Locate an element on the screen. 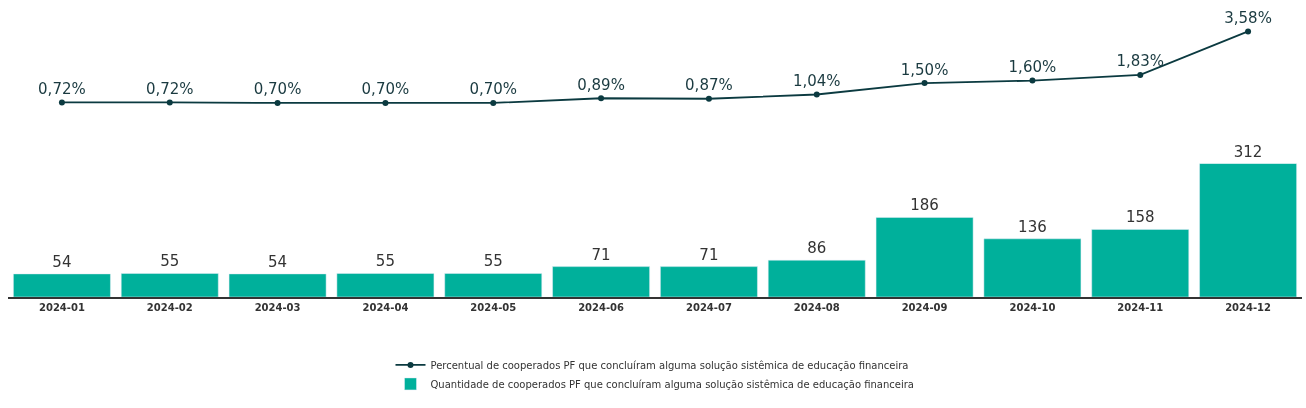 This screenshot has height=408, width=1306. x-tick-label: 2024-05 is located at coordinates (493, 307).